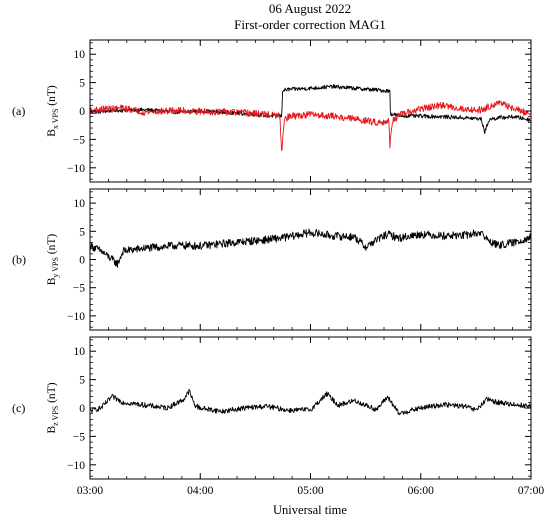 This screenshot has height=519, width=550. What do you see at coordinates (18, 408) in the screenshot?
I see `panel-label-c: (c)` at bounding box center [18, 408].